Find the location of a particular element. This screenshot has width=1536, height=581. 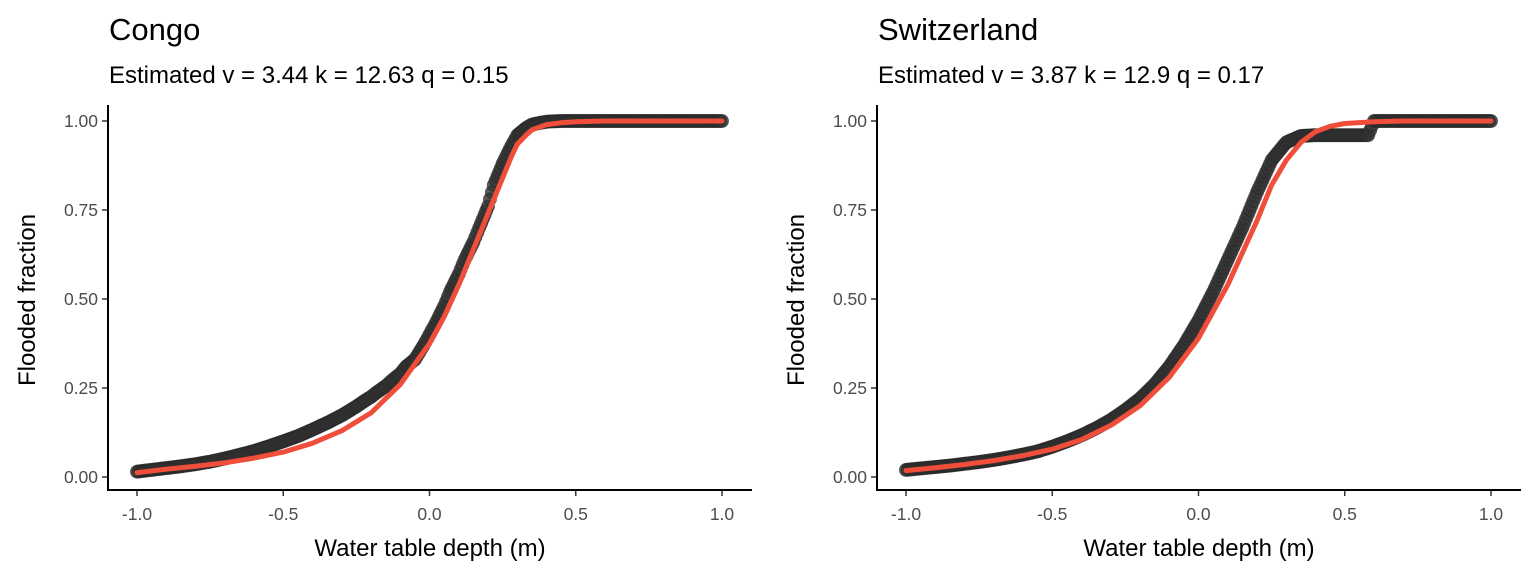

chart-subtitle: Estimated v = 3.87 k = 12.9 q = 0.17 is located at coordinates (1071, 75).